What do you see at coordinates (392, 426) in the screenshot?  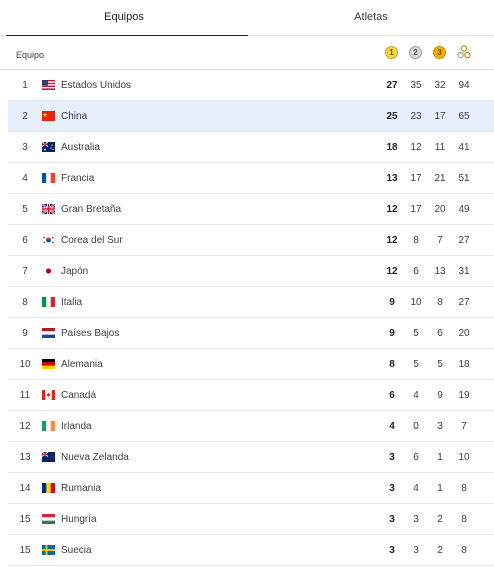 I see `gold-count: 4` at bounding box center [392, 426].